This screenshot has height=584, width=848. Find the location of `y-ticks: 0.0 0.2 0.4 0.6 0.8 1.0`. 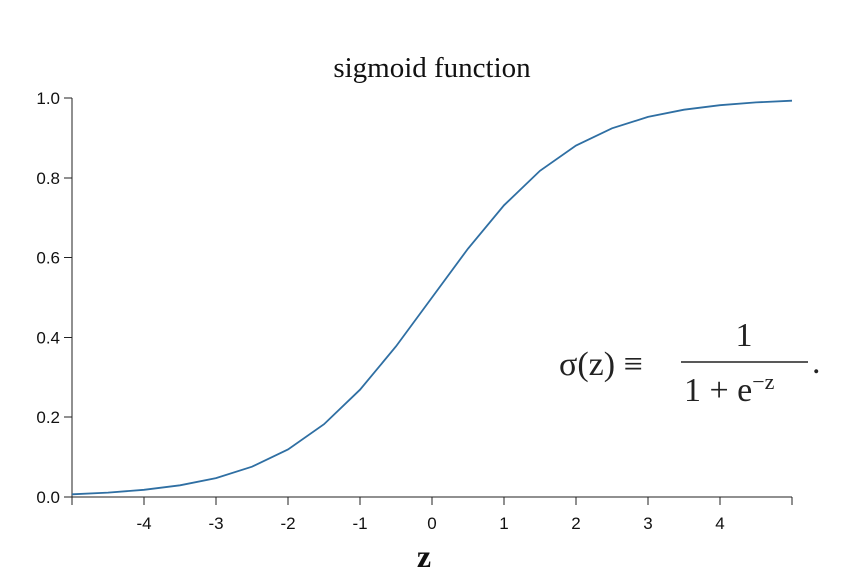

y-ticks: 0.0 0.2 0.4 0.6 0.8 1.0 is located at coordinates (54, 298).